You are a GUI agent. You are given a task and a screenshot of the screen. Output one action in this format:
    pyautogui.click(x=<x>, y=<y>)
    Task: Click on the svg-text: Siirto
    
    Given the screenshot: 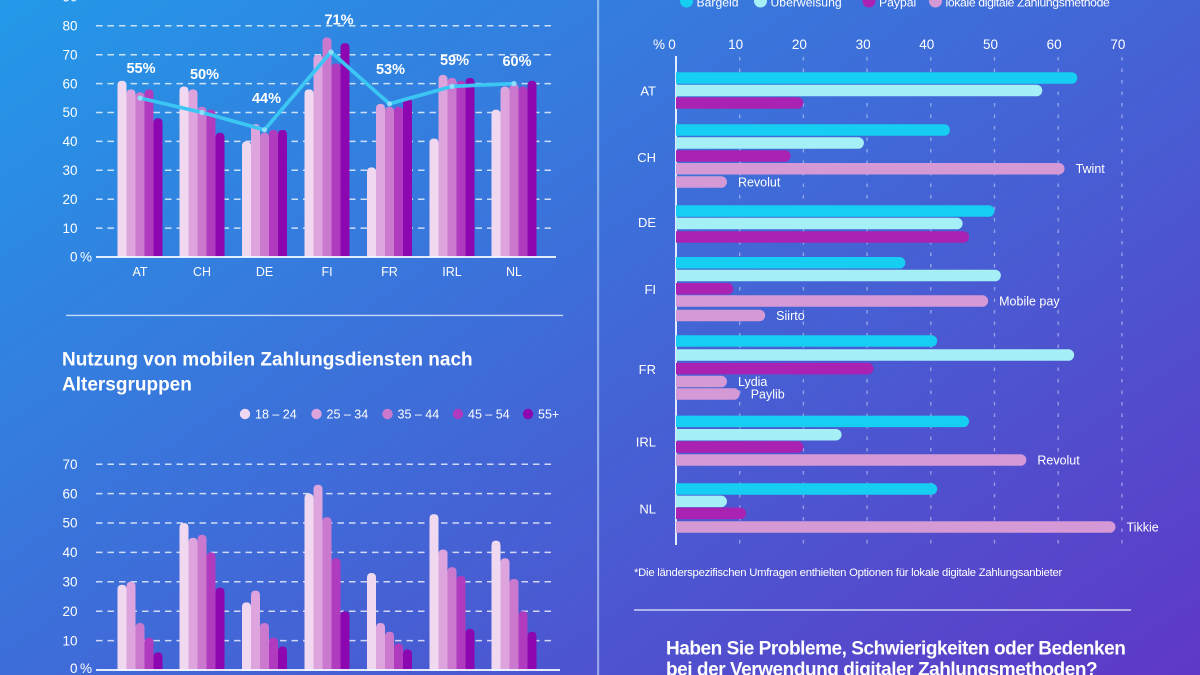 What is the action you would take?
    pyautogui.click(x=790, y=316)
    